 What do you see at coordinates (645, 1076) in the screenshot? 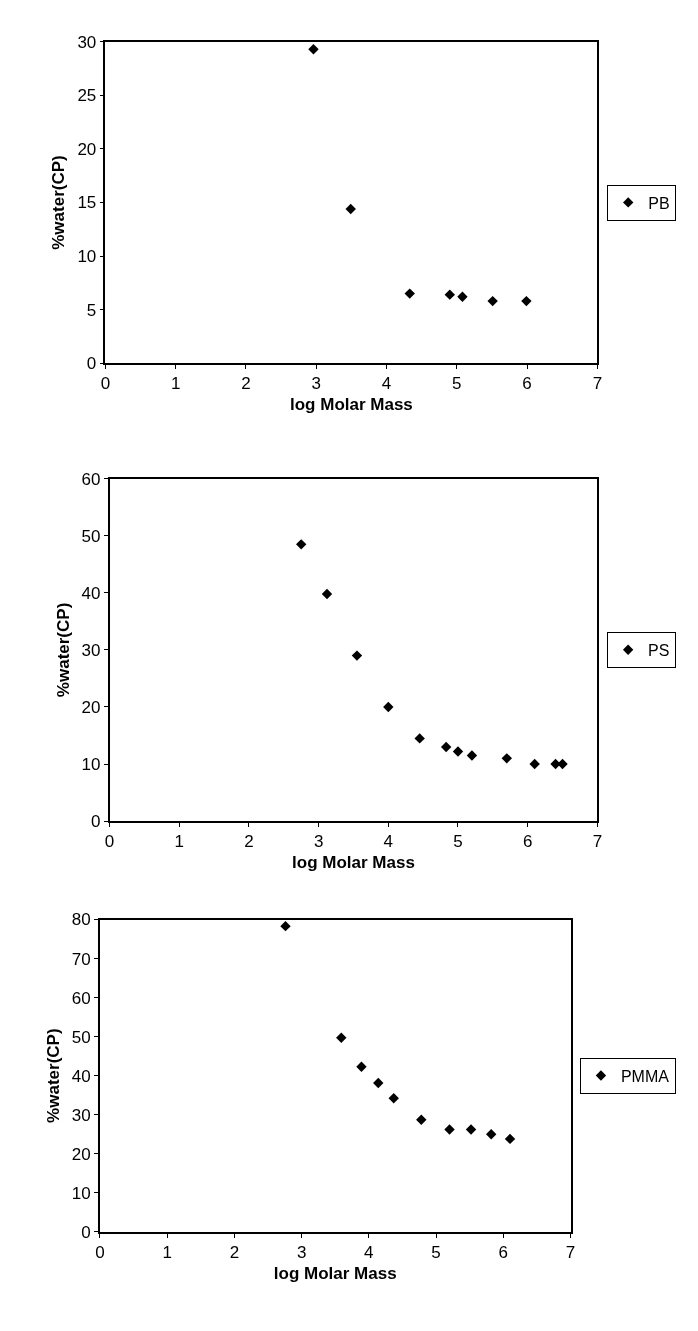
I see `legend-label: PMMA` at bounding box center [645, 1076].